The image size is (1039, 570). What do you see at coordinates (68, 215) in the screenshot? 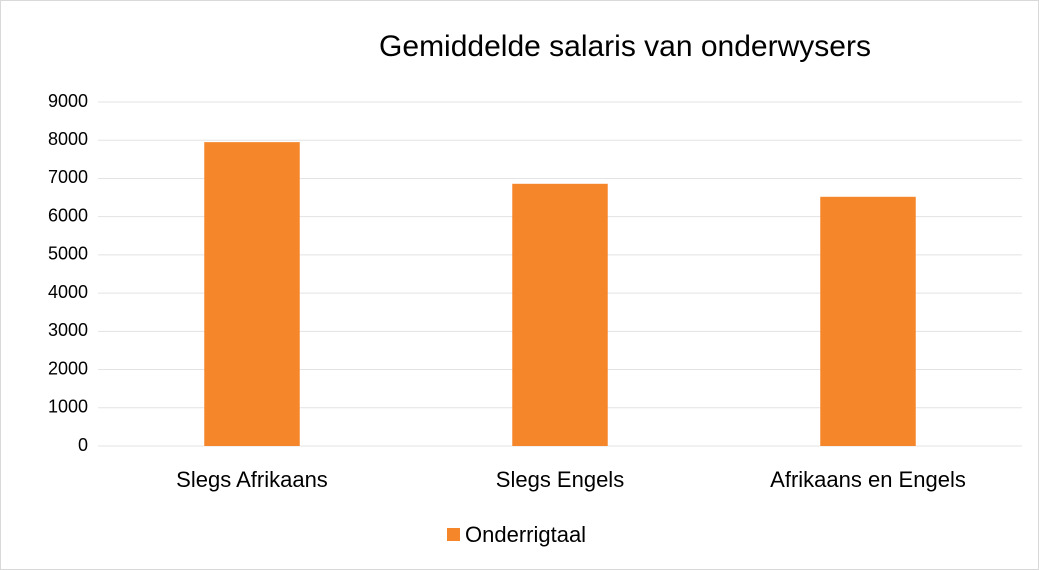
I see `y-tick-label: 6000` at bounding box center [68, 215].